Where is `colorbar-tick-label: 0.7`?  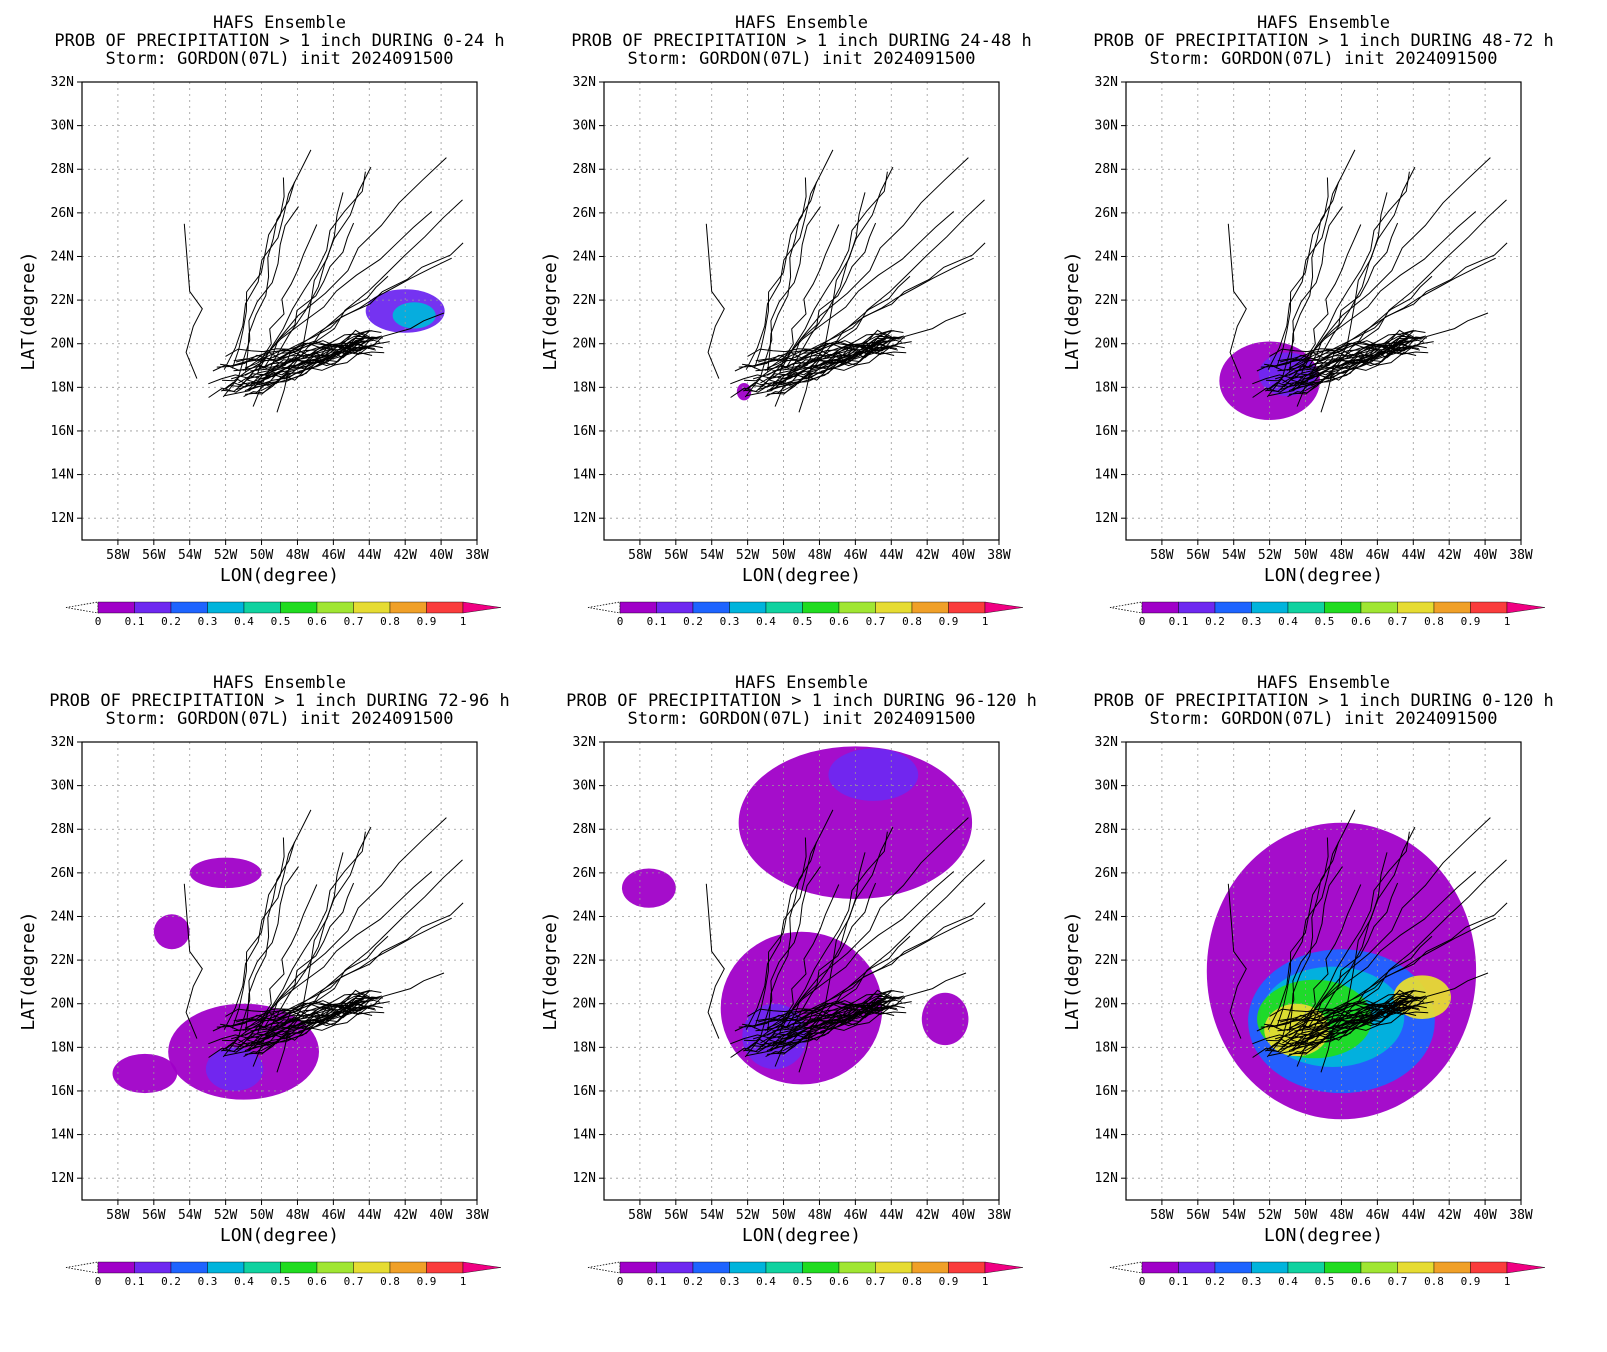
colorbar-tick-label: 0.7 is located at coordinates (354, 1281).